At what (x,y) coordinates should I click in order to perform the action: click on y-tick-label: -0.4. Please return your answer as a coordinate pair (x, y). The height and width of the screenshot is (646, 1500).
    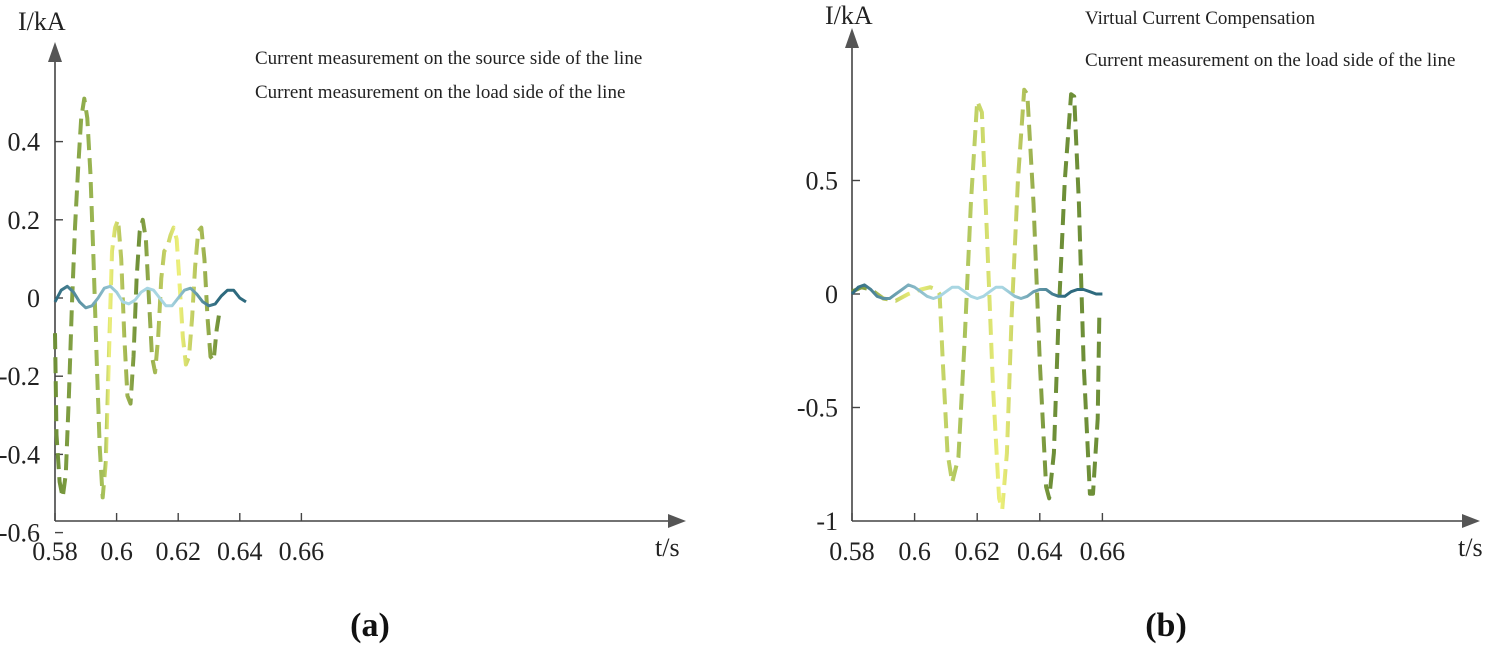
    Looking at the image, I should click on (20, 454).